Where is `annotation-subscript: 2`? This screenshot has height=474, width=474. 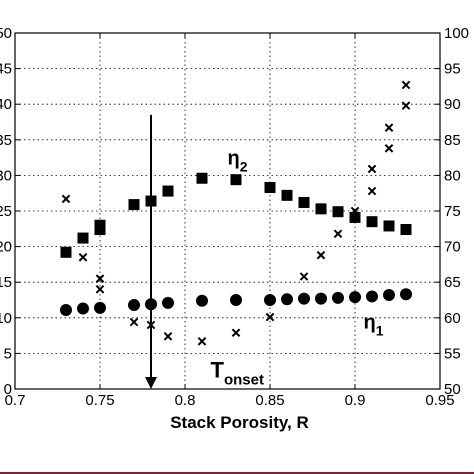
annotation-subscript: 2 is located at coordinates (244, 167).